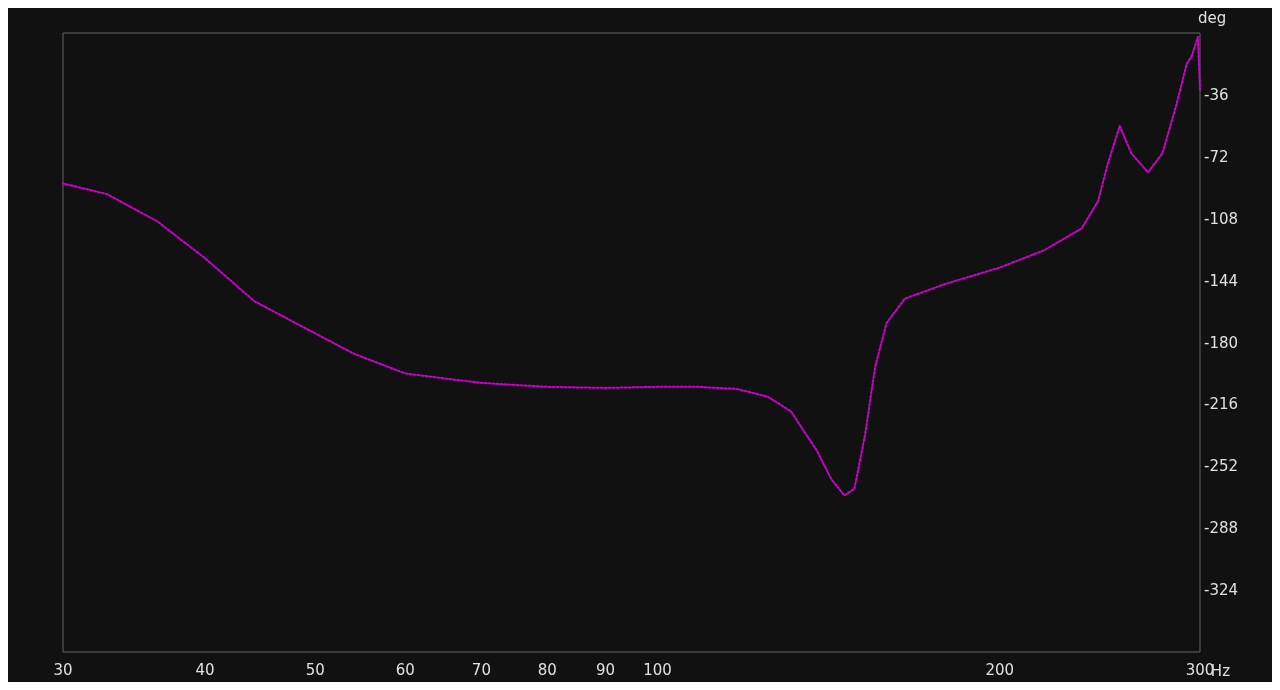 The width and height of the screenshot is (1280, 690). I want to click on x-tick-label: 60, so click(405, 669).